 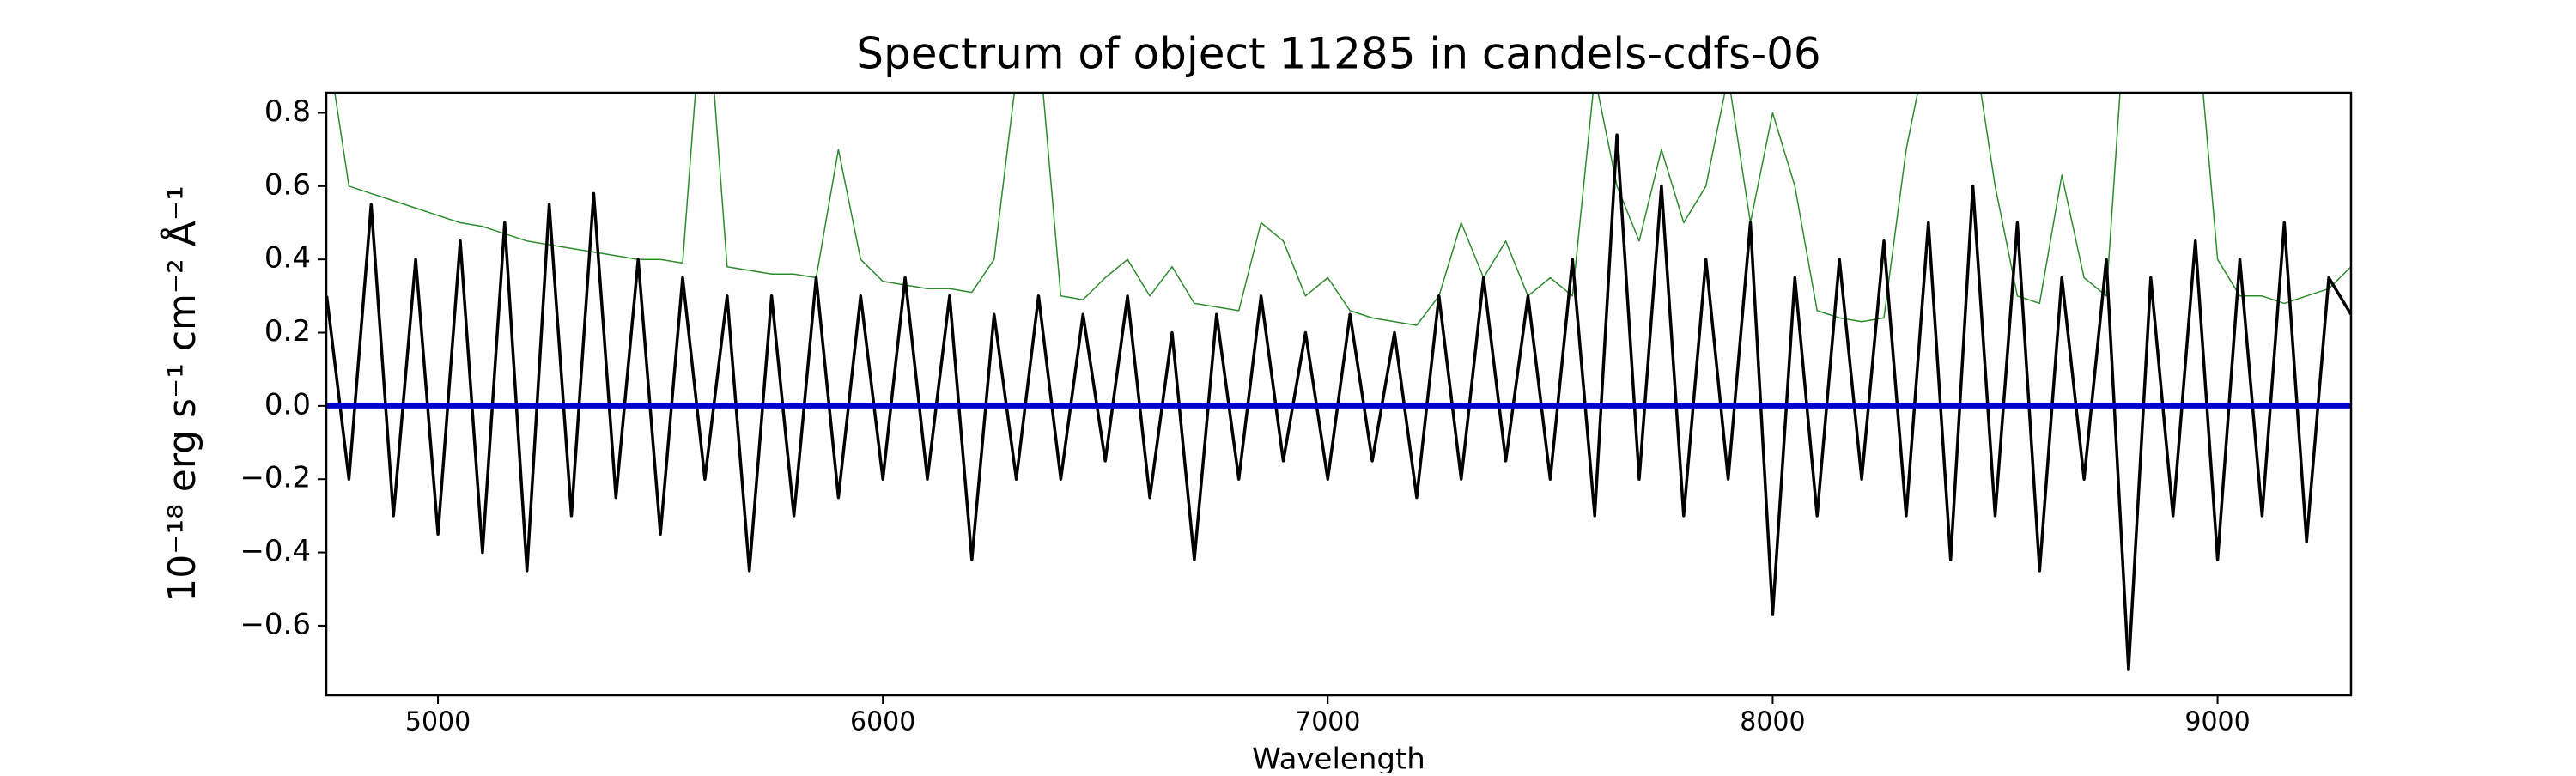 I want to click on y-tick-label: 0.2, so click(x=287, y=331).